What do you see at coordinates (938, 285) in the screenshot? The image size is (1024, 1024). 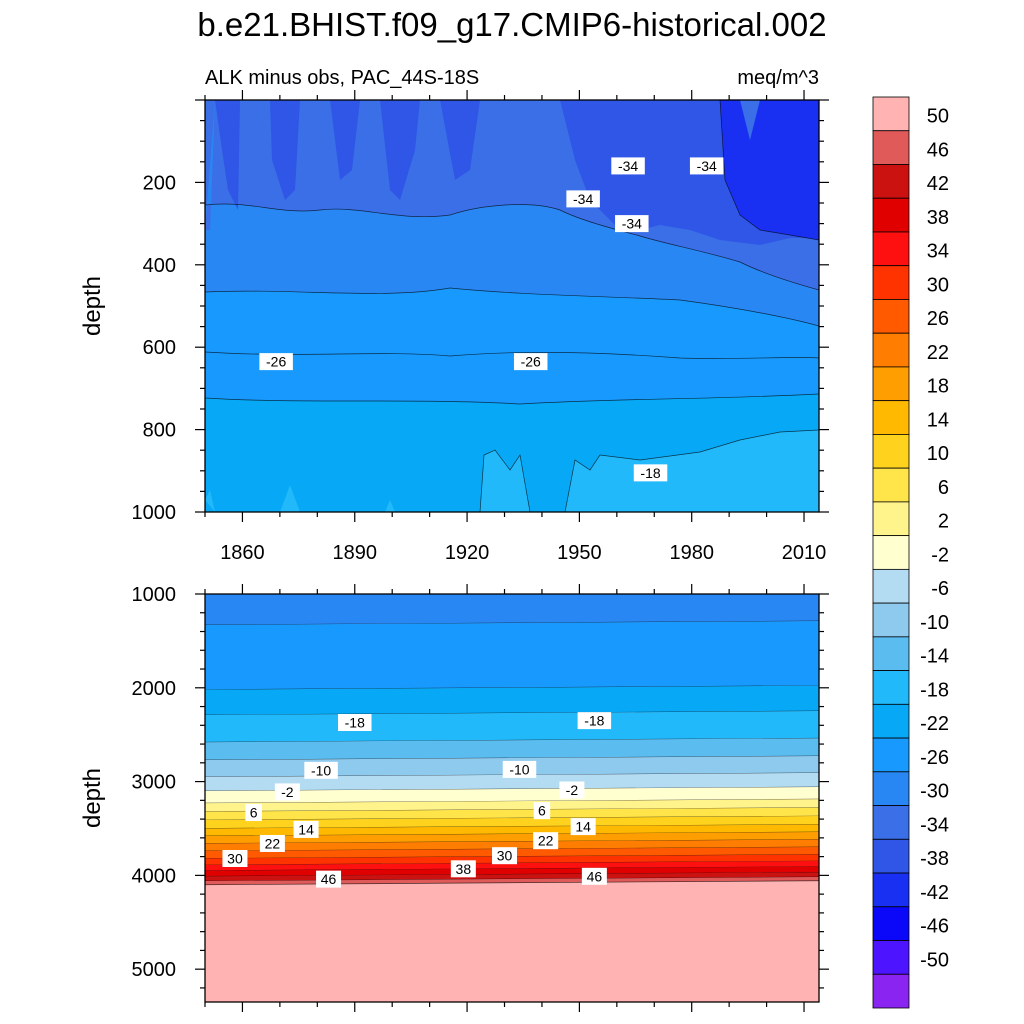 I see `colorbar-label: 30` at bounding box center [938, 285].